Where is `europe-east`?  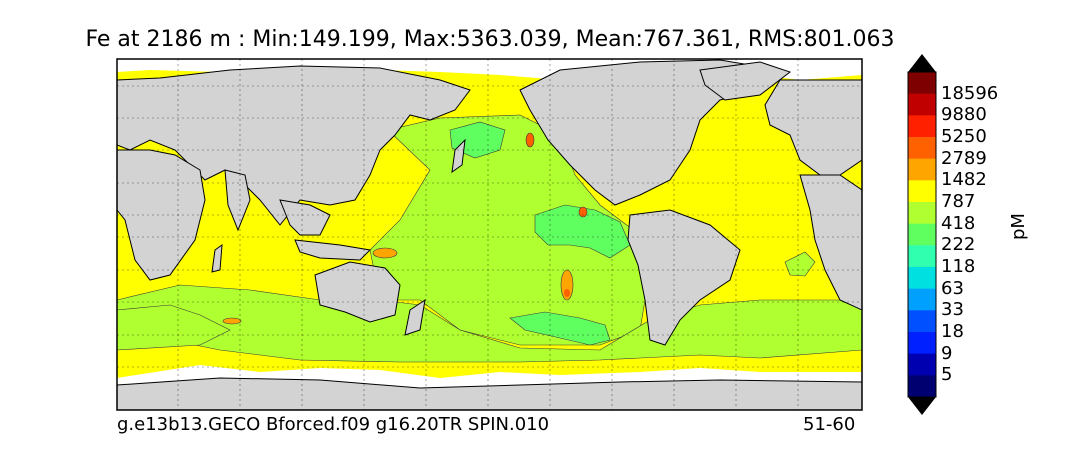 europe-east is located at coordinates (813, 127).